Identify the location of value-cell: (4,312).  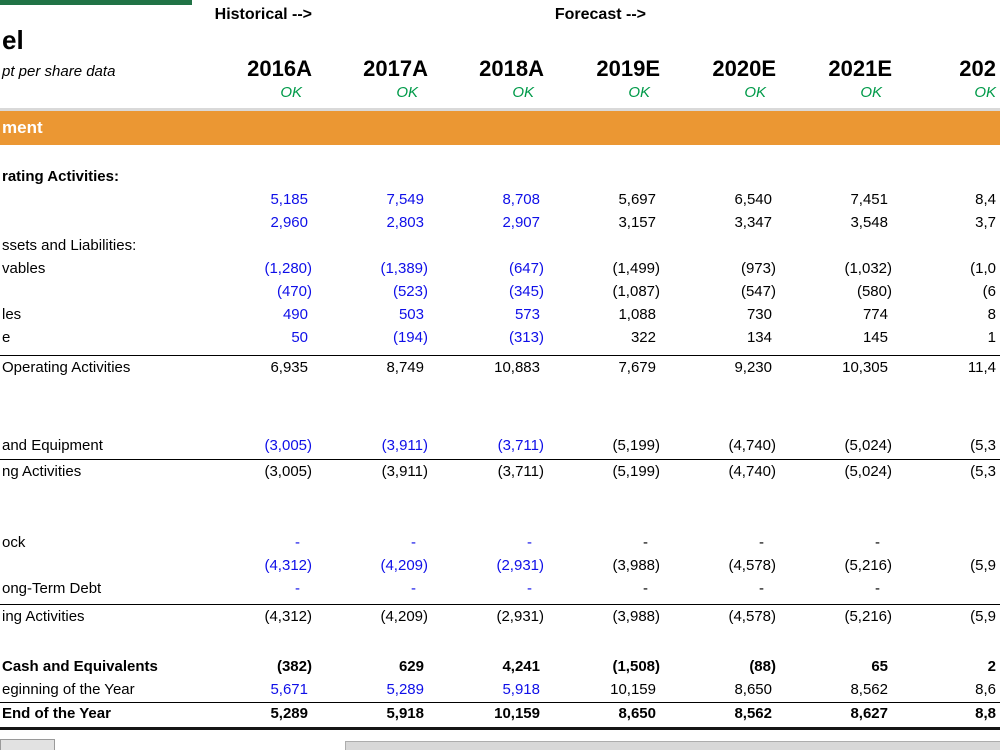
(288, 565).